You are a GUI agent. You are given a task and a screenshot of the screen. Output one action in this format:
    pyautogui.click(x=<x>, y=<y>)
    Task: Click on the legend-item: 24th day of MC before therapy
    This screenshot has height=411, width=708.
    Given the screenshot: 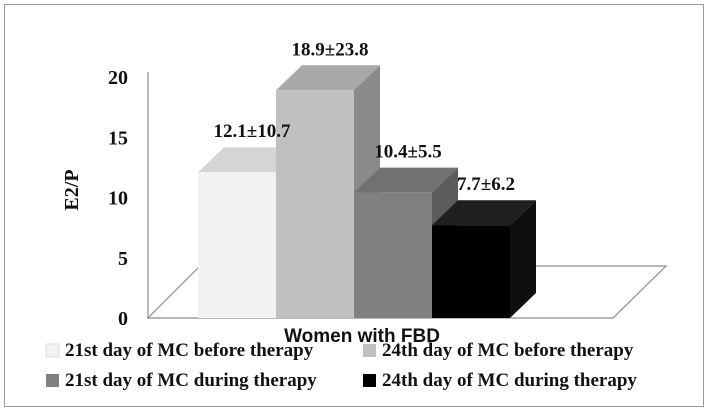 What is the action you would take?
    pyautogui.click(x=498, y=350)
    